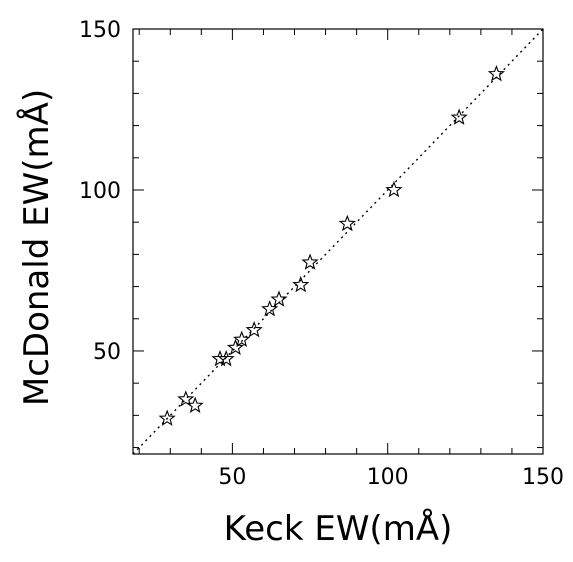 This screenshot has height=562, width=573. What do you see at coordinates (232, 477) in the screenshot?
I see `x-tick-label: 50` at bounding box center [232, 477].